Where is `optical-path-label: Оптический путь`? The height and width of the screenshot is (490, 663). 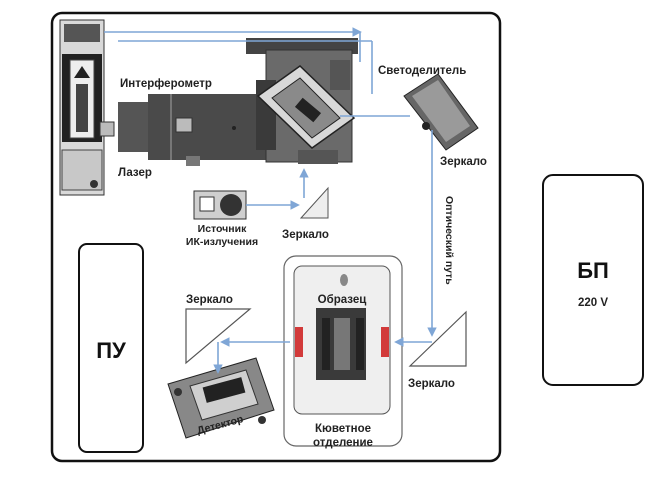
optical-path-label: Оптический путь is located at coordinates (449, 240).